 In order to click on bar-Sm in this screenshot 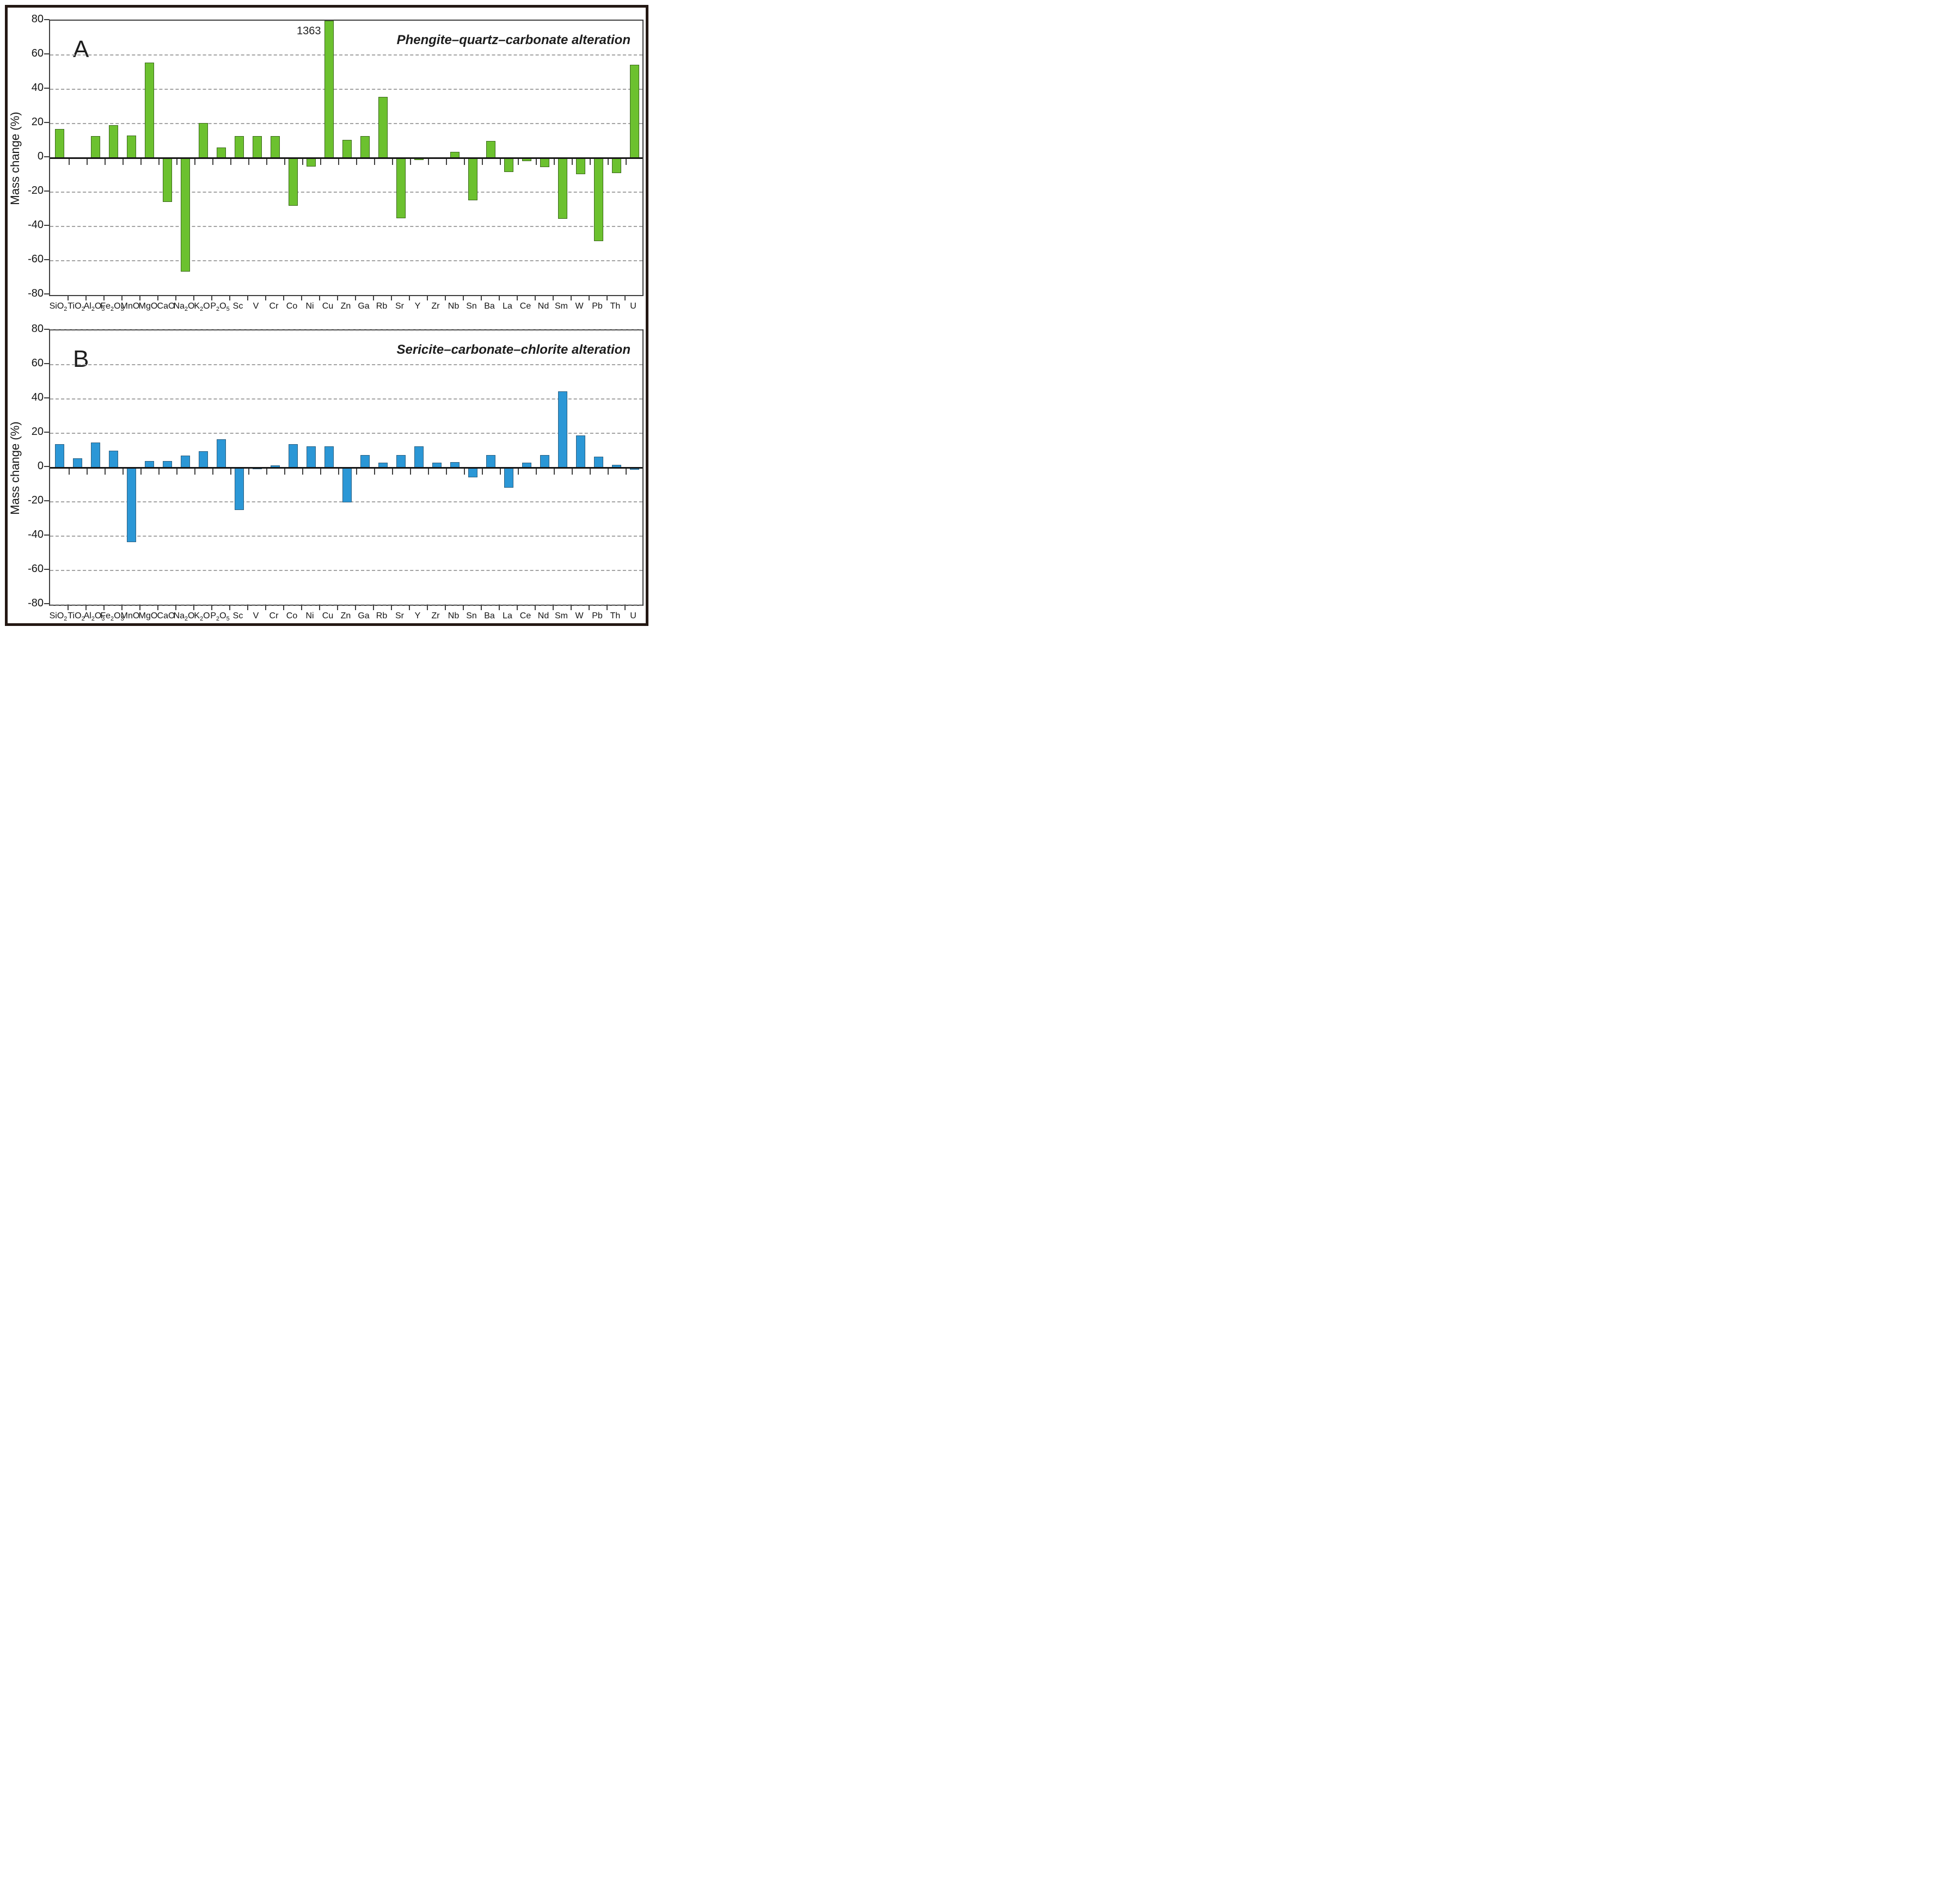, I will do `click(562, 429)`.